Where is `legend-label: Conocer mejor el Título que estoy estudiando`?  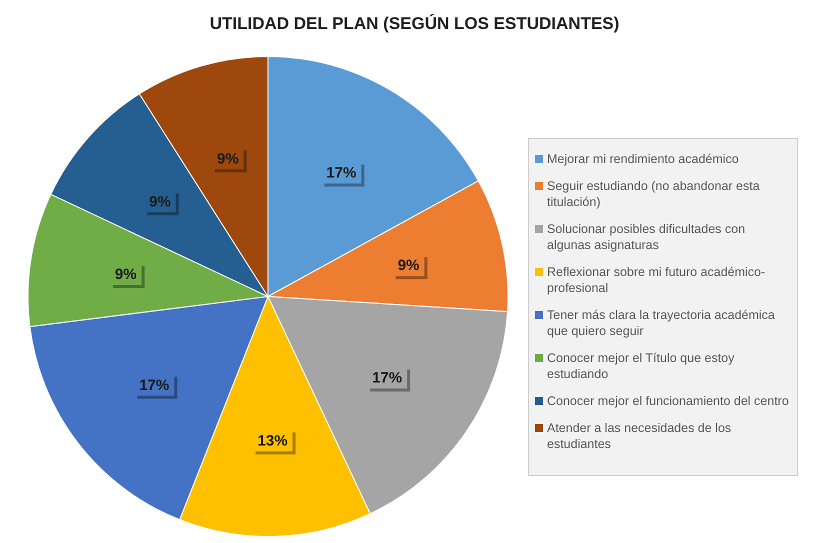
legend-label: Conocer mejor el Título que estoy estudiando is located at coordinates (641, 366).